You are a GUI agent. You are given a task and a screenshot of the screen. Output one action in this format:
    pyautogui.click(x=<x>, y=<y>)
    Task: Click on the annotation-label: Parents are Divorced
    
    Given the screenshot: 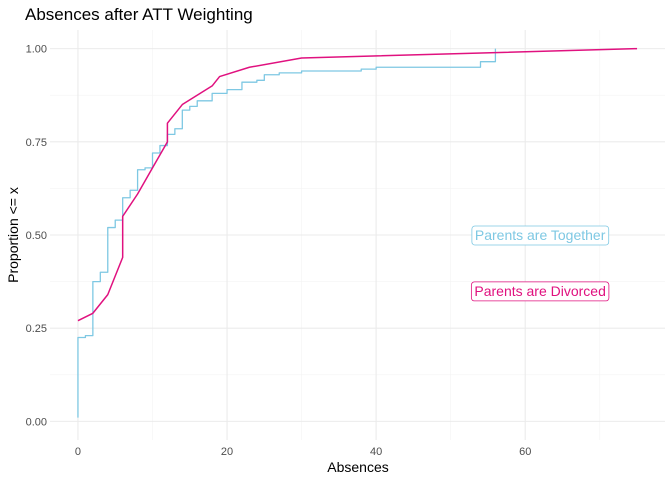 What is the action you would take?
    pyautogui.click(x=540, y=291)
    